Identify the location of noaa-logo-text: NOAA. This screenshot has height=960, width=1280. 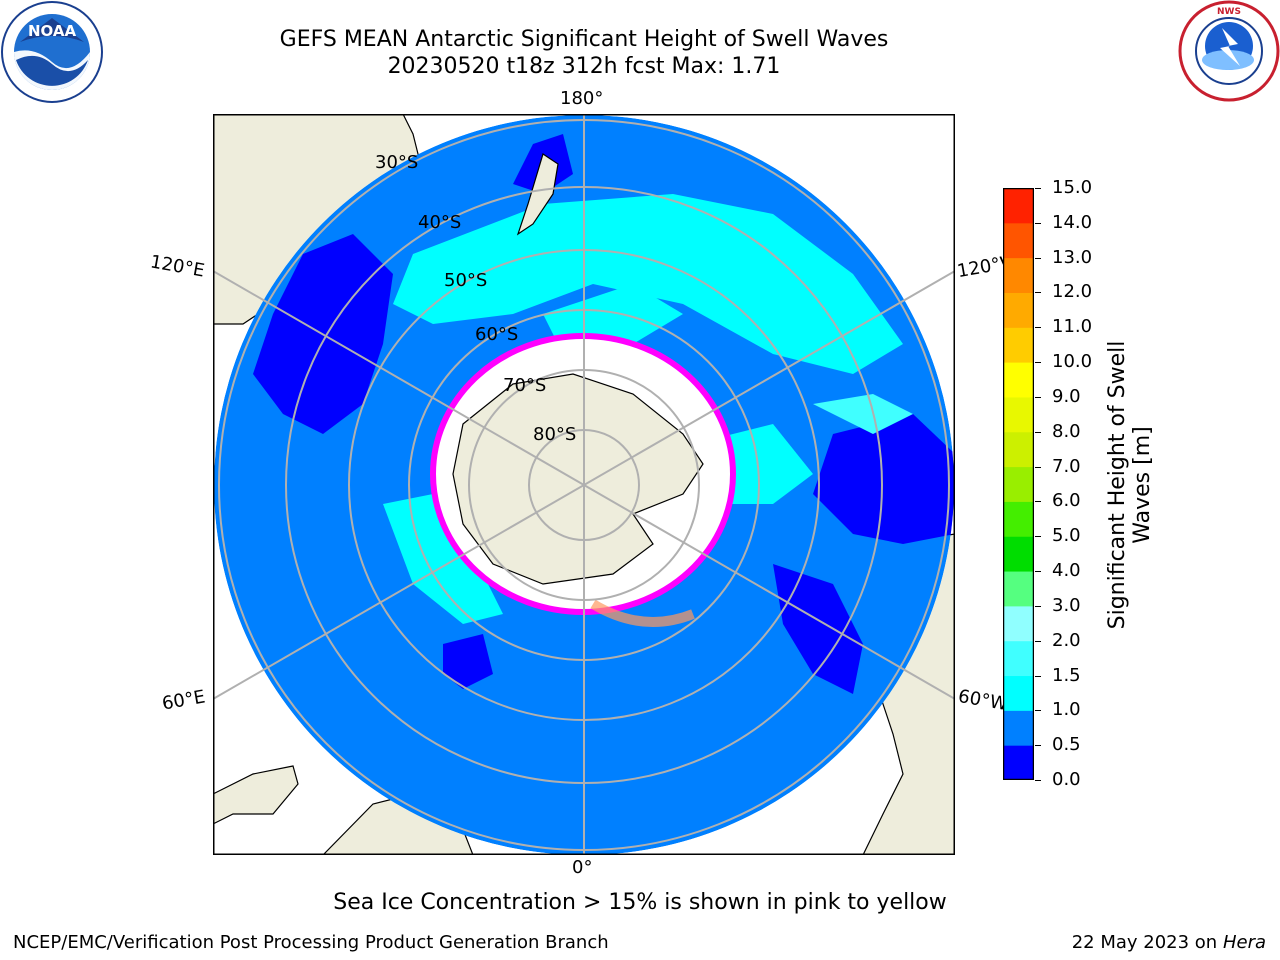
(52, 31).